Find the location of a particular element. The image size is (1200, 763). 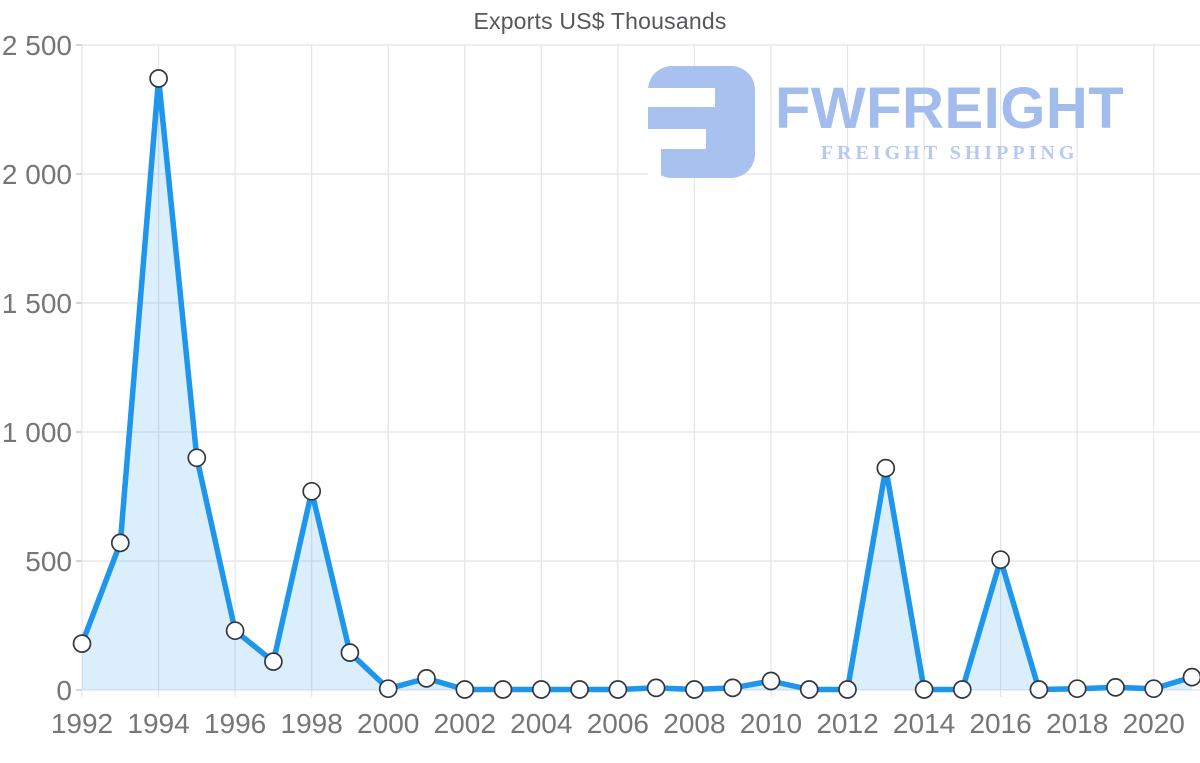

y-axis-label: 1 500 is located at coordinates (37, 303).